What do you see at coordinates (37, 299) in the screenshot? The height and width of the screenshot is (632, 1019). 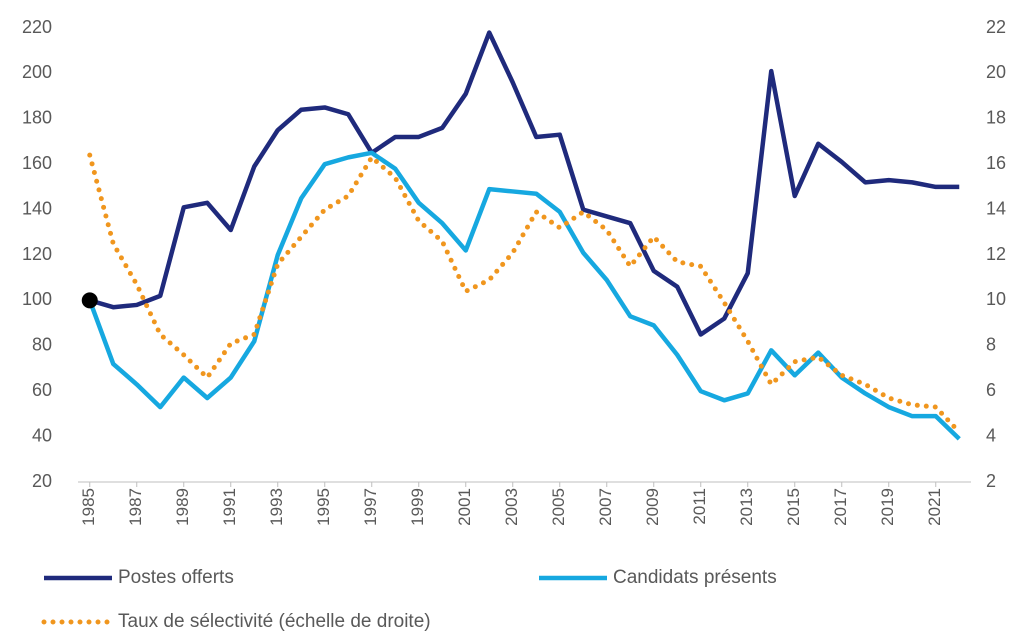 I see `y-tick-label: 100` at bounding box center [37, 299].